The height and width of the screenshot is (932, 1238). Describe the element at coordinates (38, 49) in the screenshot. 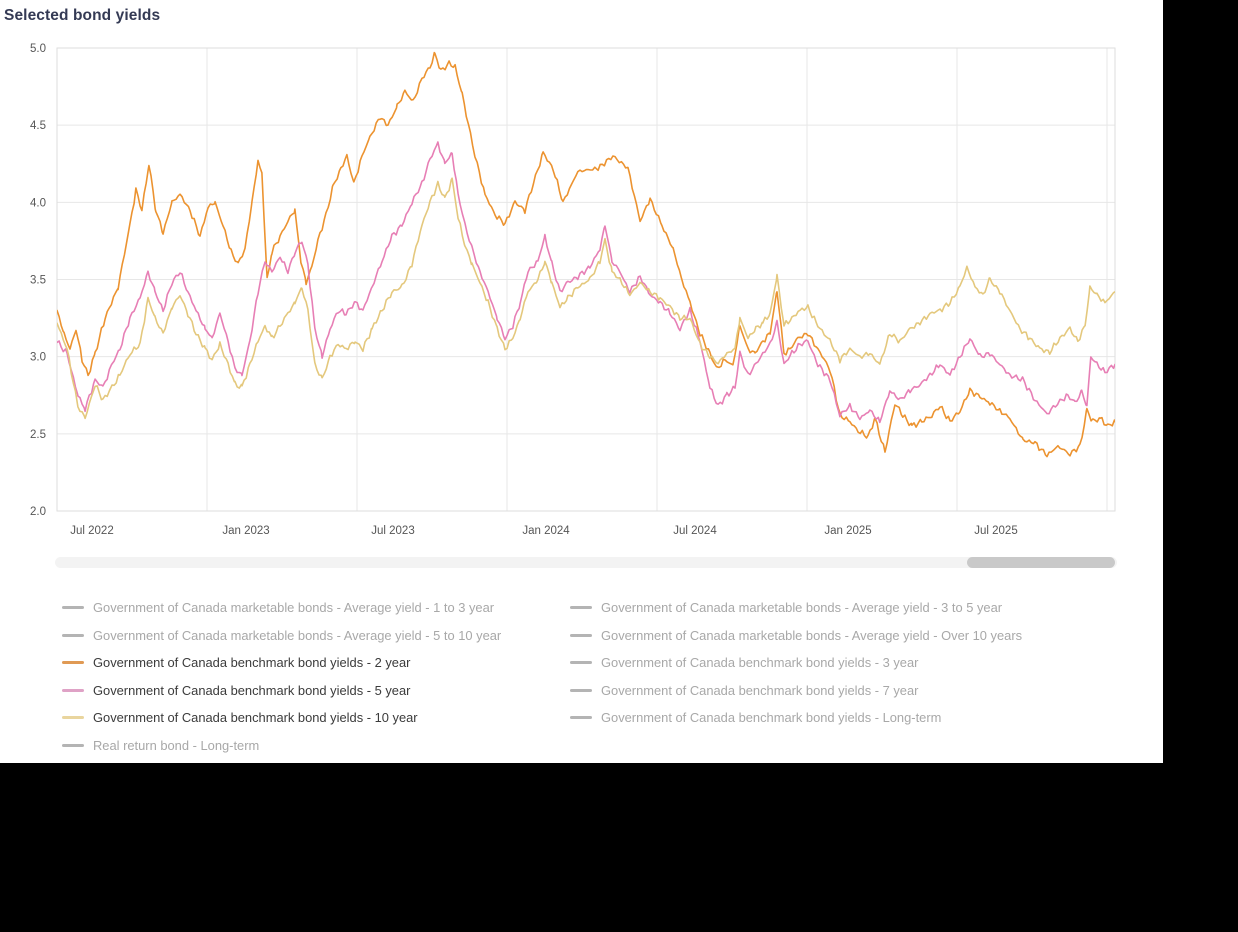

I see `svg-text: 5.0` at that location.